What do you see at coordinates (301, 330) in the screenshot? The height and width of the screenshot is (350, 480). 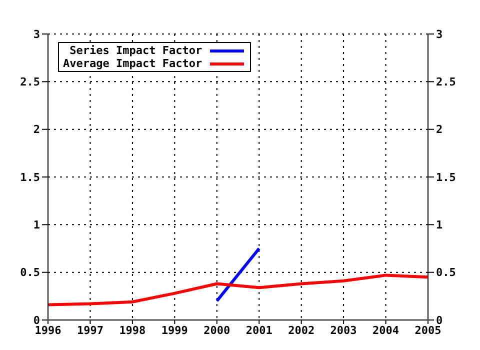 I see `x-tick-label: 2002` at bounding box center [301, 330].